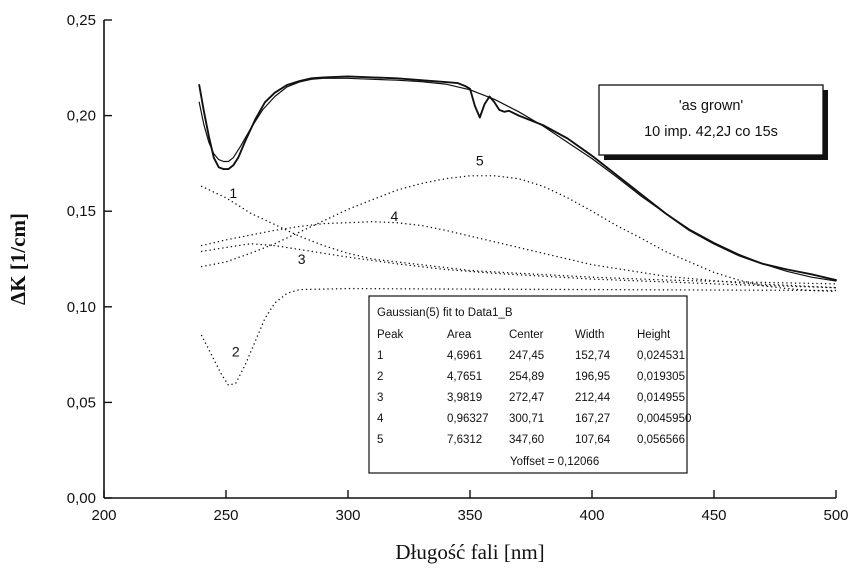 This screenshot has height=569, width=851. I want to click on fit-table-cell: 4, so click(380, 419).